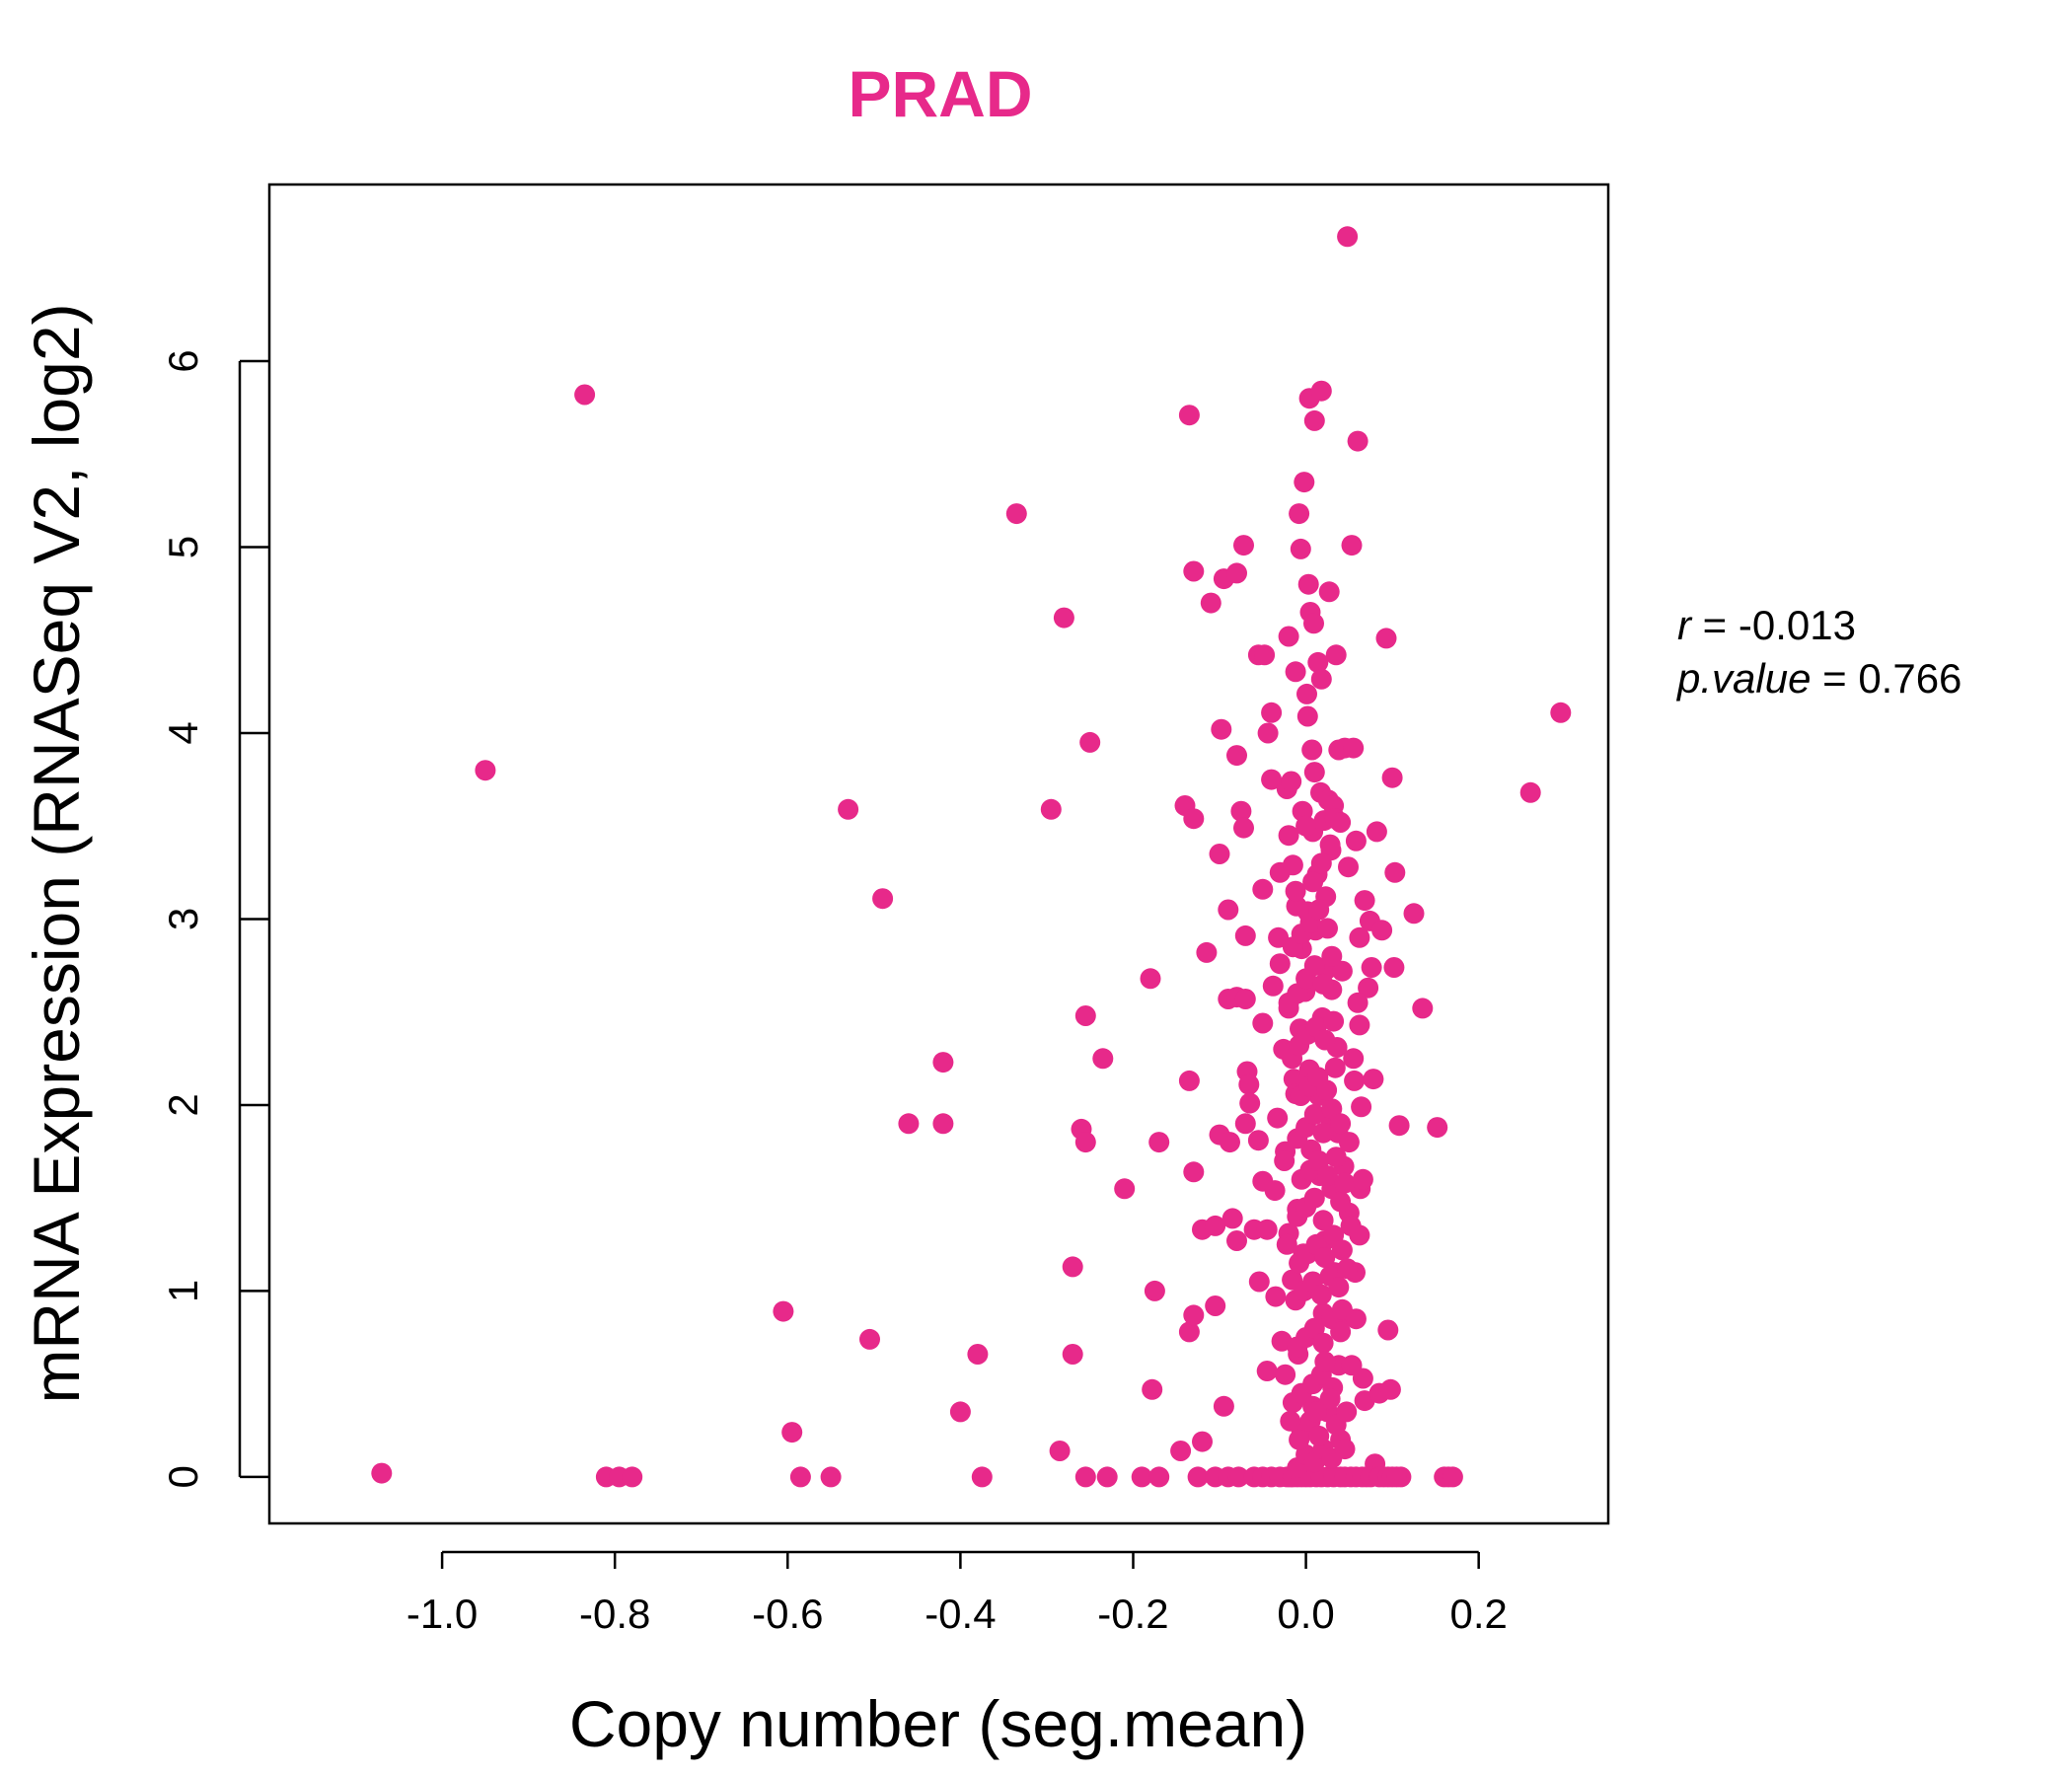 The width and height of the screenshot is (2072, 1776). I want to click on y-axis: 0 1 2 3 4 5 6, so click(215, 919).